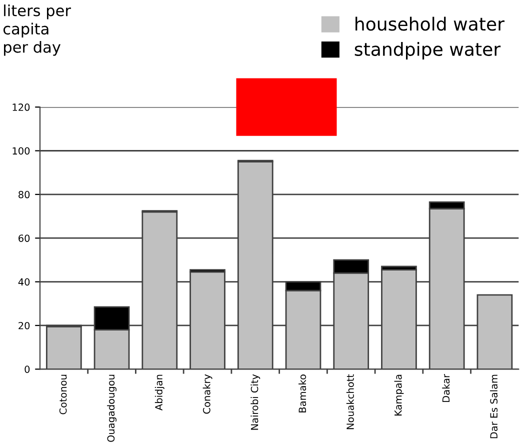 The height and width of the screenshot is (448, 526). I want to click on x-tick-label: Conakry, so click(207, 394).